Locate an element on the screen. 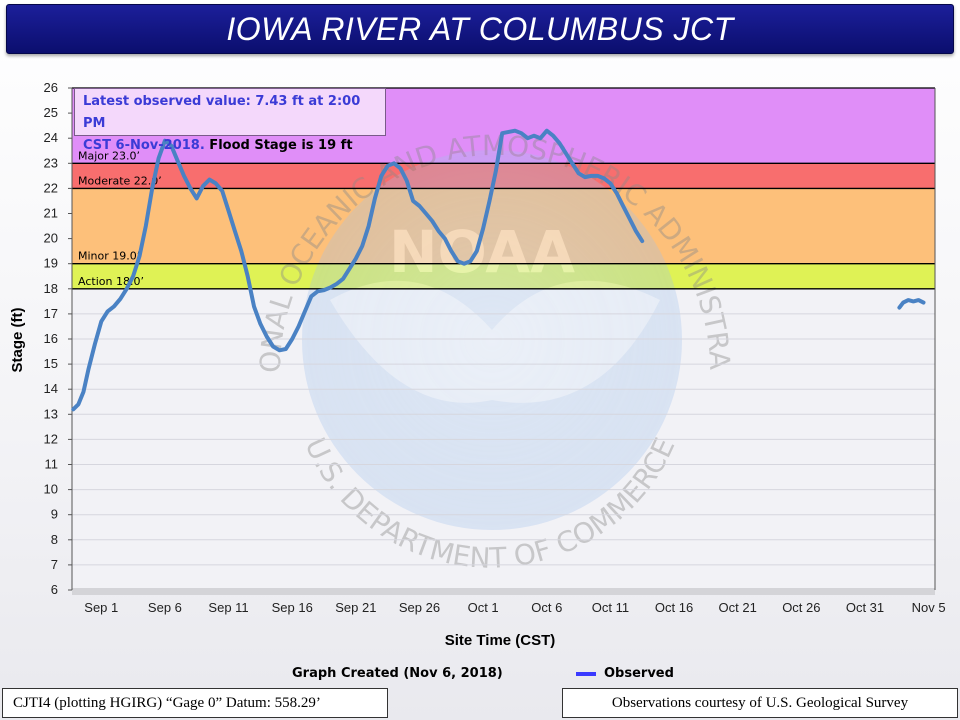  y-tick-label: 20 is located at coordinates (51, 238).